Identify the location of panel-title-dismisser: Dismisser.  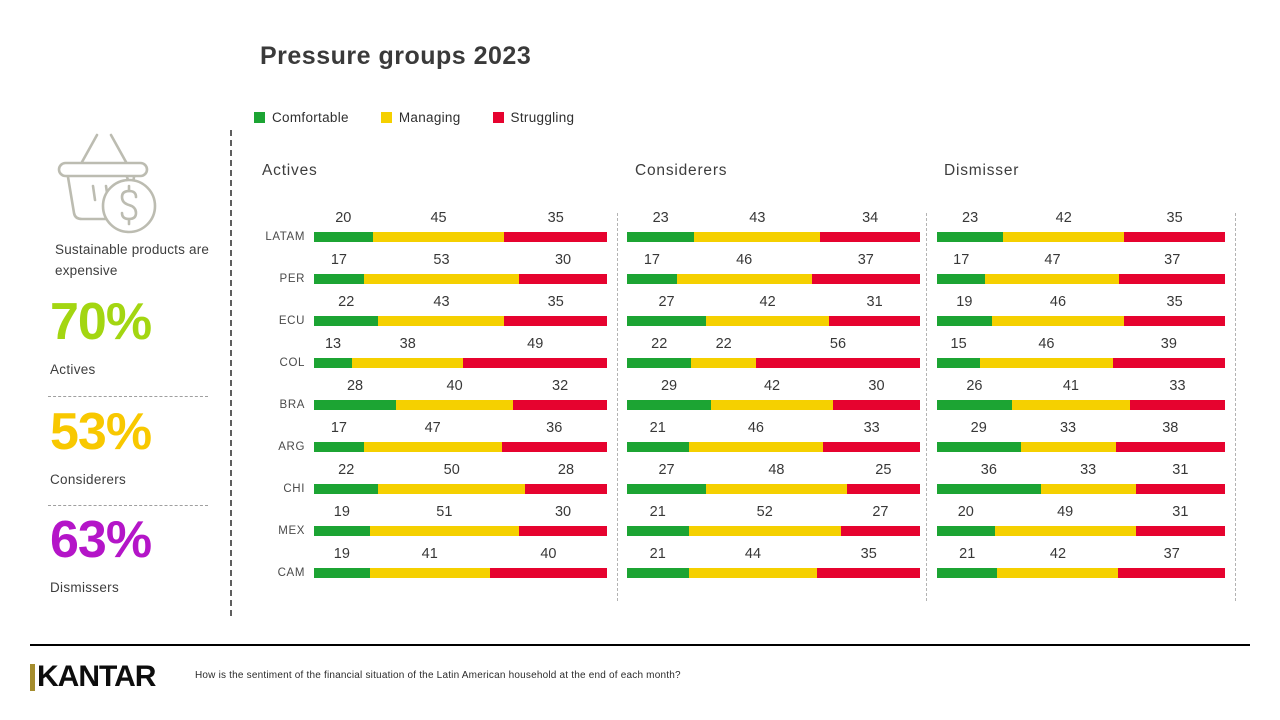
(982, 170).